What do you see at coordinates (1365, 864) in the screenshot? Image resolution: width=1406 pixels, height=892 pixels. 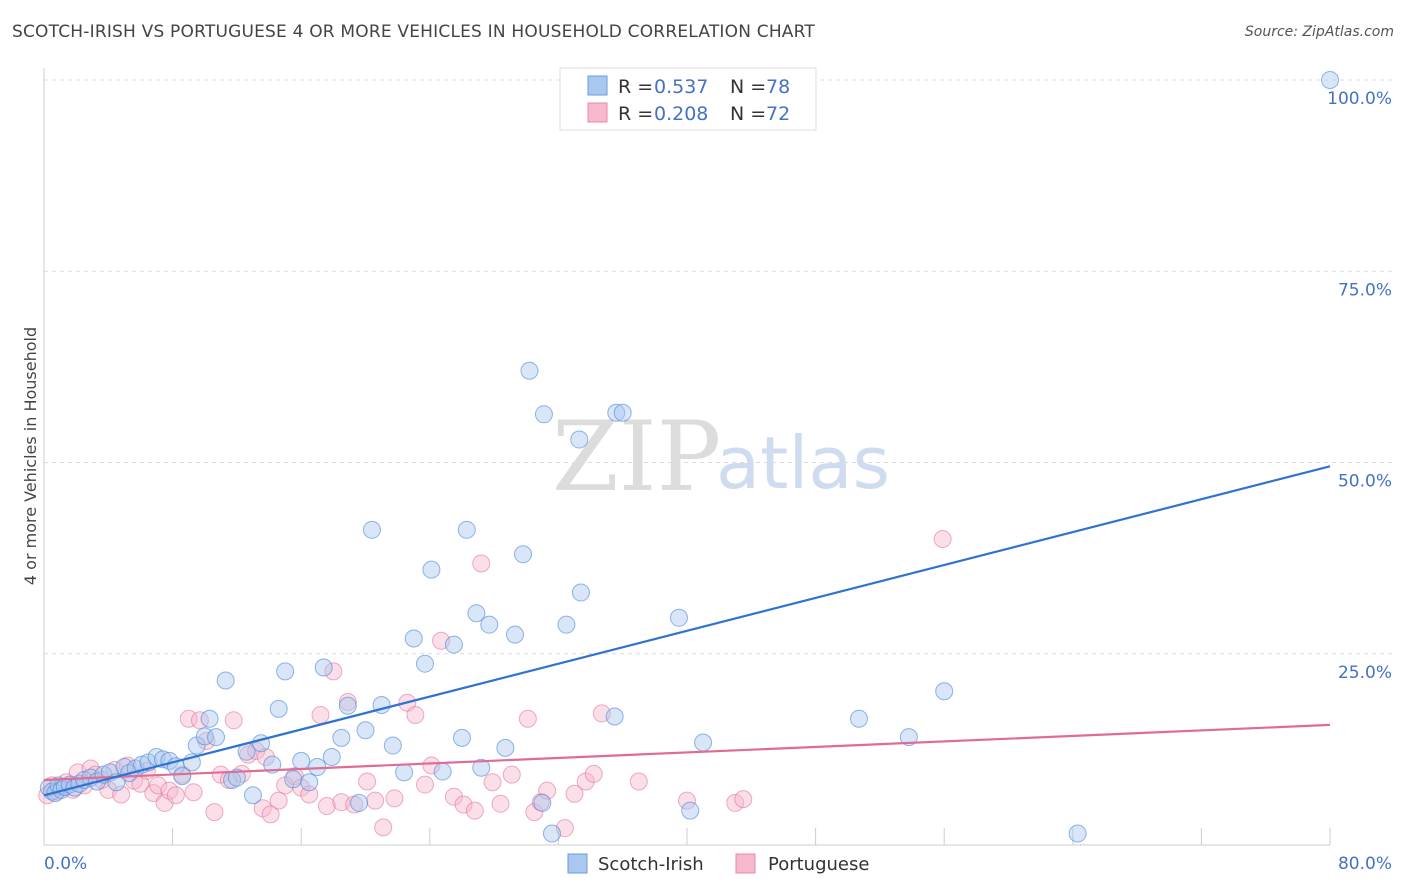 I see `x-tick-label-1: 80.0%` at bounding box center [1365, 864].